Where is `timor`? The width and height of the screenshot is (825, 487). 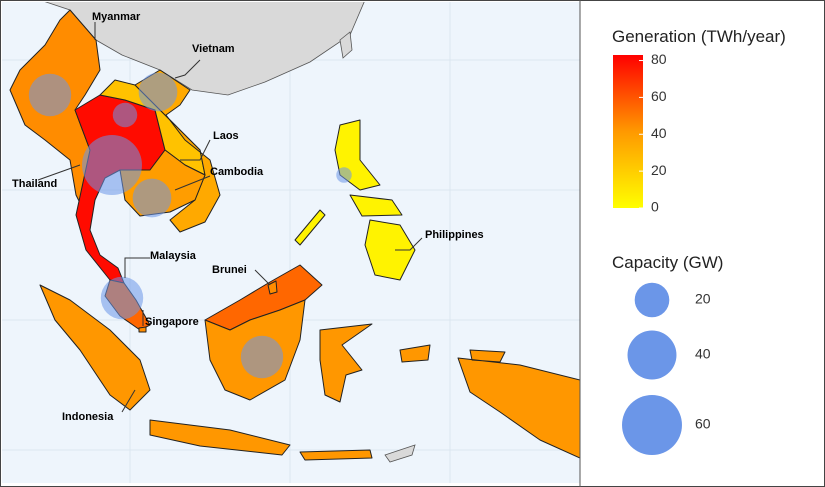 timor is located at coordinates (400, 453).